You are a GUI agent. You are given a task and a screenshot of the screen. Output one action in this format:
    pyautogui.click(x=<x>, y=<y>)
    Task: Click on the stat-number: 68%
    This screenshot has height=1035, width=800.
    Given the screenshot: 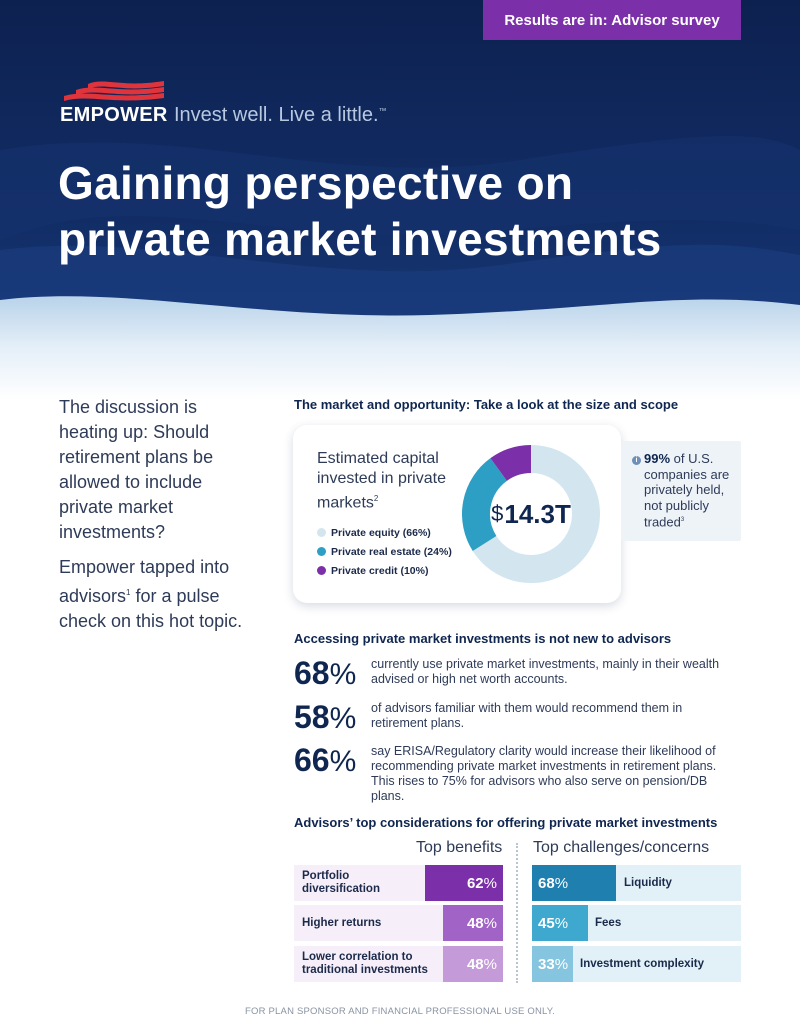 What is the action you would take?
    pyautogui.click(x=325, y=673)
    